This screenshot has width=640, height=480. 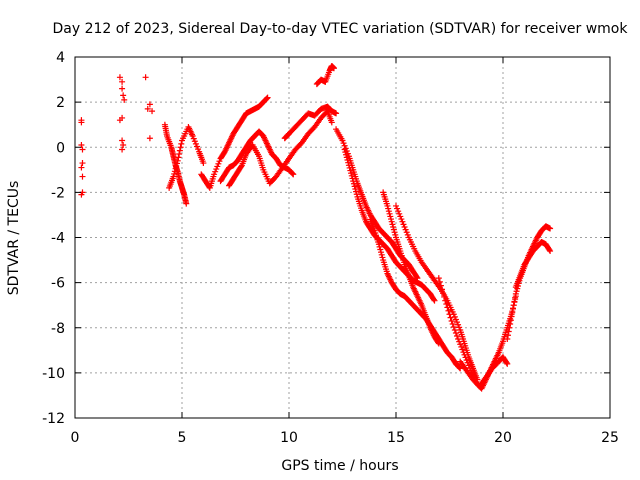 What do you see at coordinates (289, 438) in the screenshot?
I see `x-tick-label: 10` at bounding box center [289, 438].